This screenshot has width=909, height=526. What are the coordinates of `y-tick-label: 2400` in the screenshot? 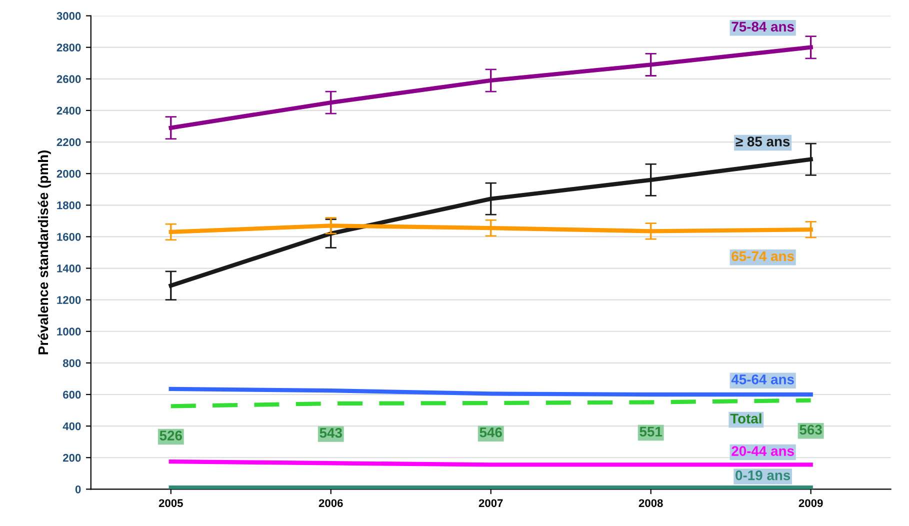 It's located at (68, 110).